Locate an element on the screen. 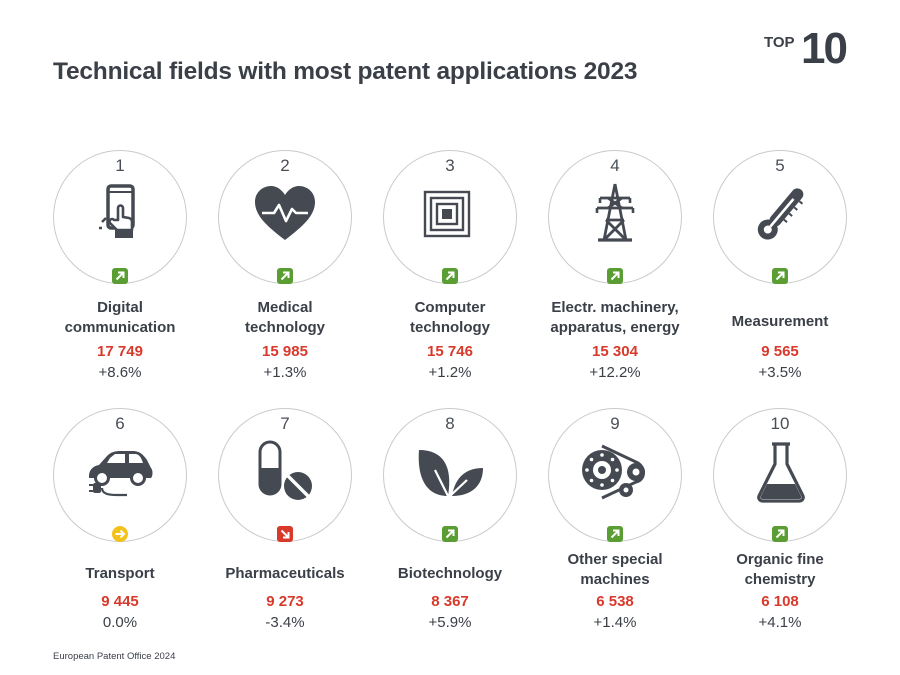 The height and width of the screenshot is (675, 900). field-name-line: chemistry is located at coordinates (780, 579).